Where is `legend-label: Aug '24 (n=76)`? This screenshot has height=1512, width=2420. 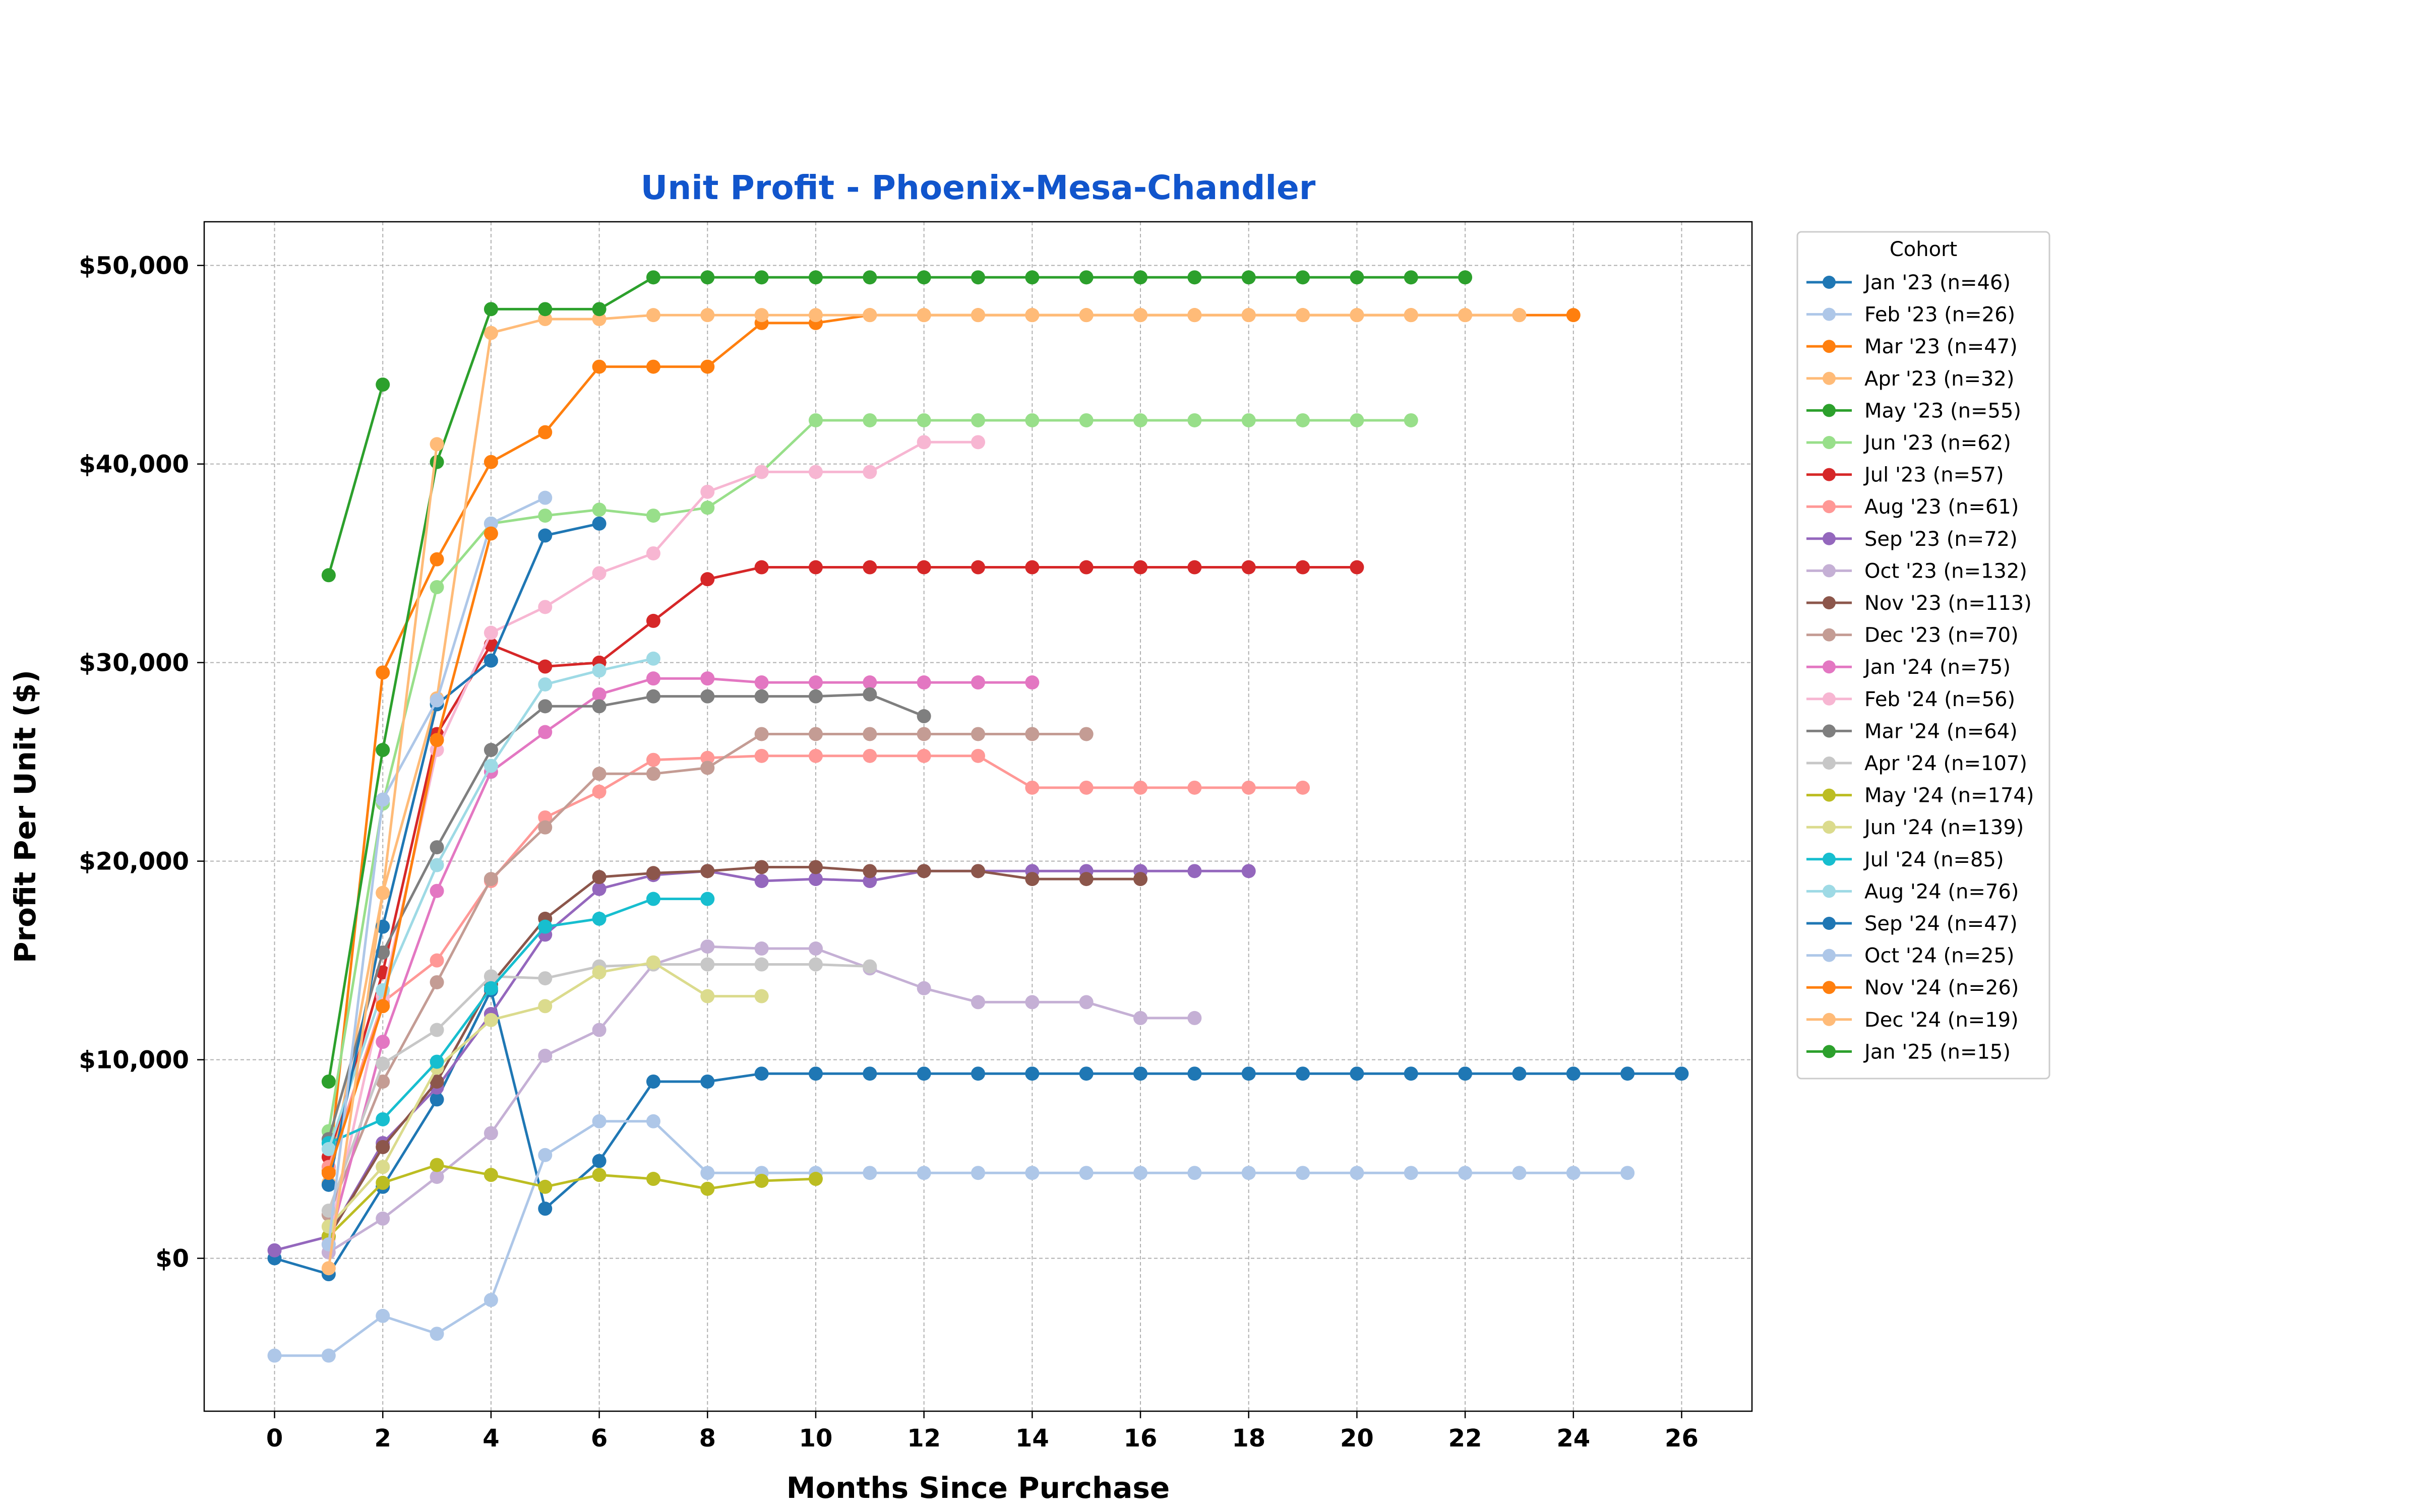
legend-label: Aug '24 (n=76) is located at coordinates (1941, 892).